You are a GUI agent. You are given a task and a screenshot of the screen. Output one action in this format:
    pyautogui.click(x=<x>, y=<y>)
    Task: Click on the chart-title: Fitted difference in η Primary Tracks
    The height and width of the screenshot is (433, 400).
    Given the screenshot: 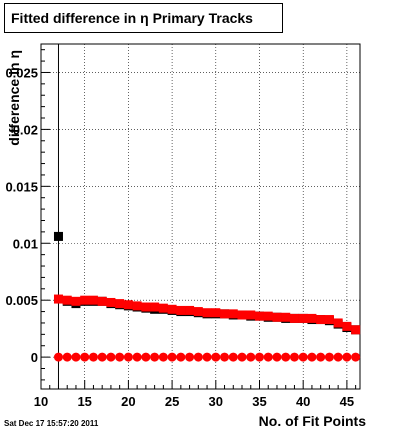 What is the action you would take?
    pyautogui.click(x=143, y=18)
    